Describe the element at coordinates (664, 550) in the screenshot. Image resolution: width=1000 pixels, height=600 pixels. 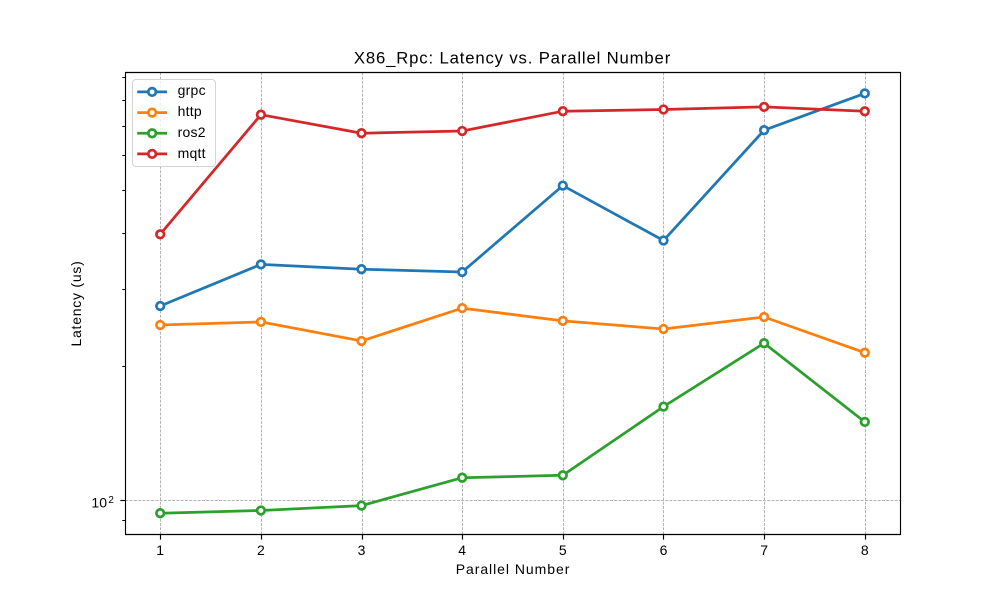
I see `svg-text: 6` at that location.